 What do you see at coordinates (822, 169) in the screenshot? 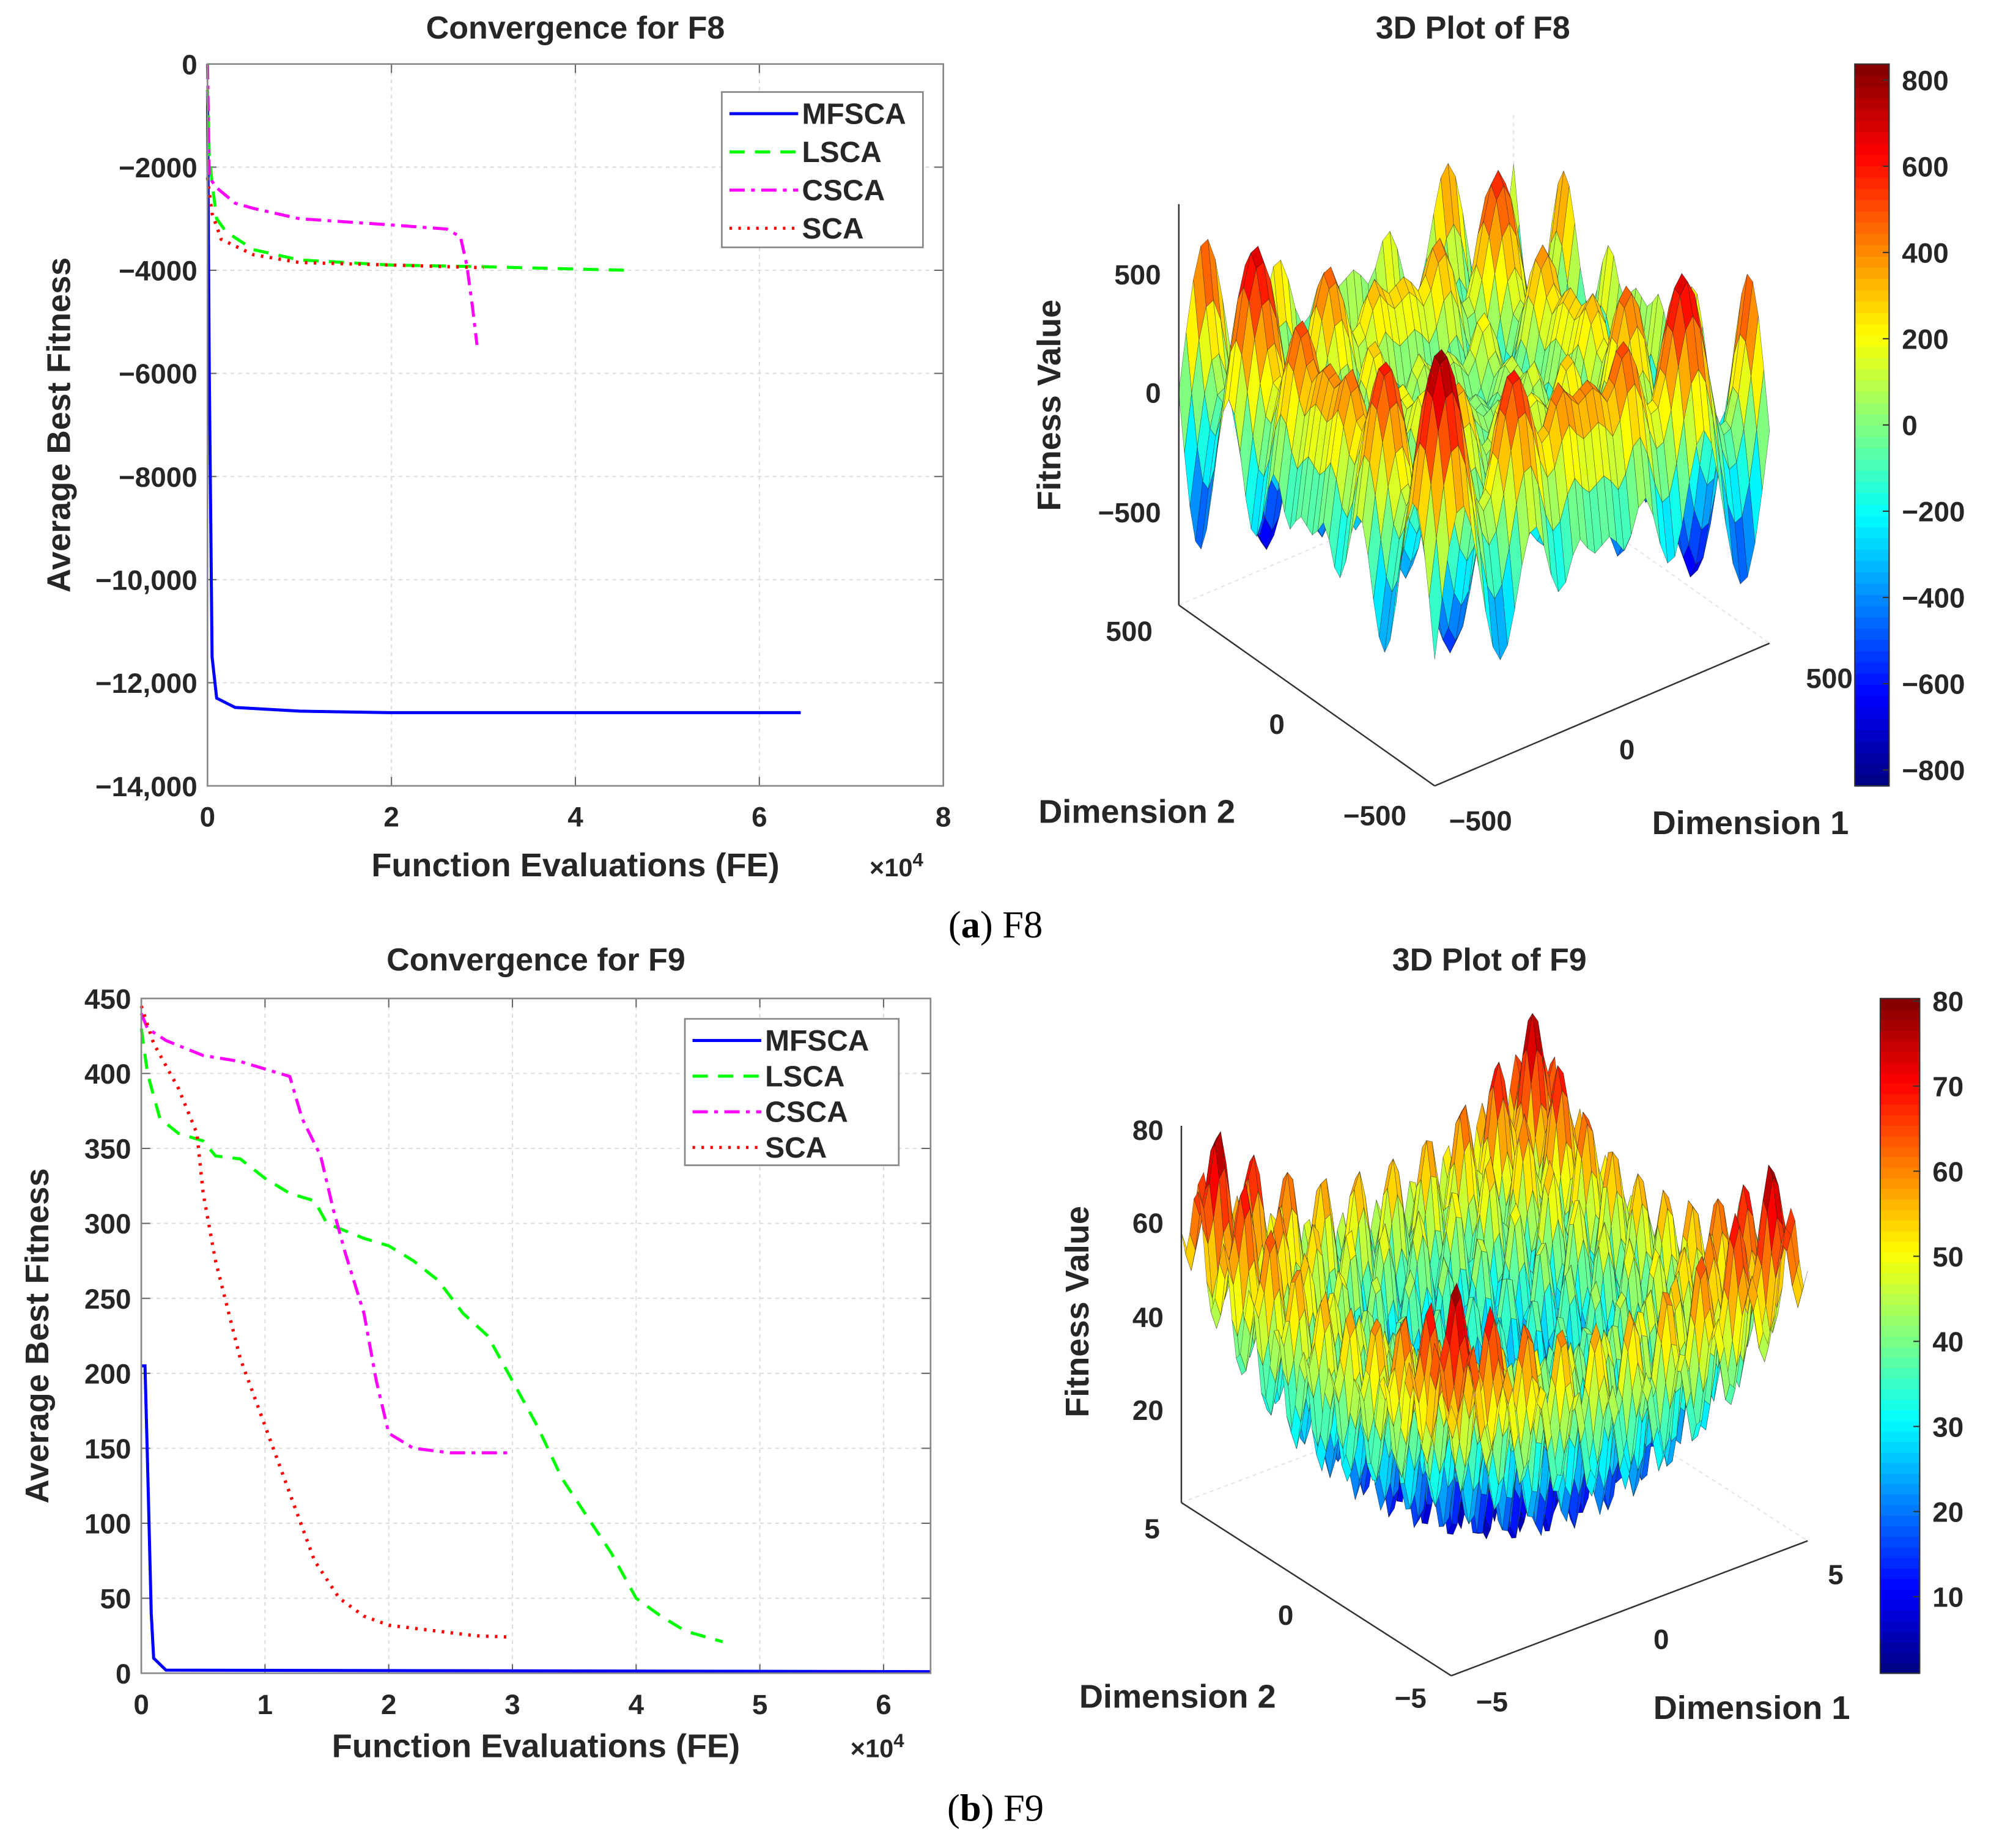
I see `legend-box` at bounding box center [822, 169].